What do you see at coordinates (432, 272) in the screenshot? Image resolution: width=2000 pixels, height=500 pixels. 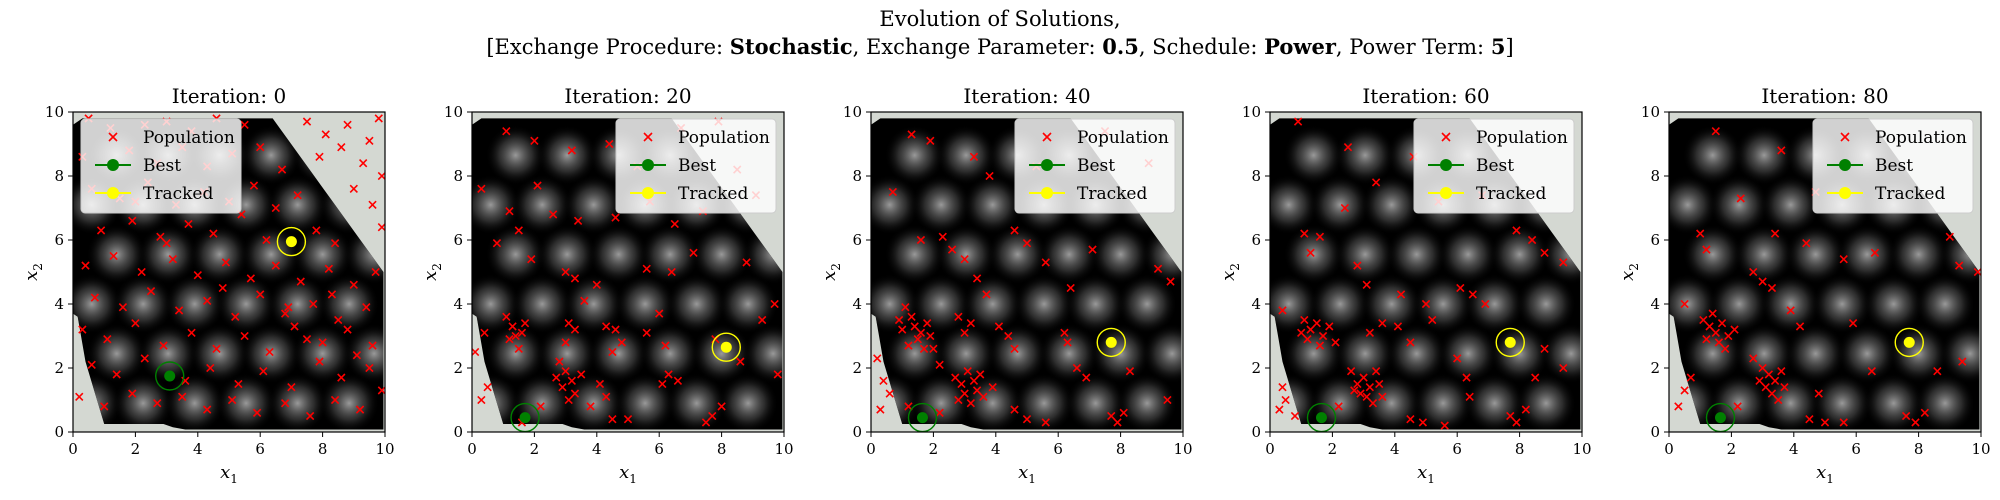 I see `y-axis-label: x2` at bounding box center [432, 272].